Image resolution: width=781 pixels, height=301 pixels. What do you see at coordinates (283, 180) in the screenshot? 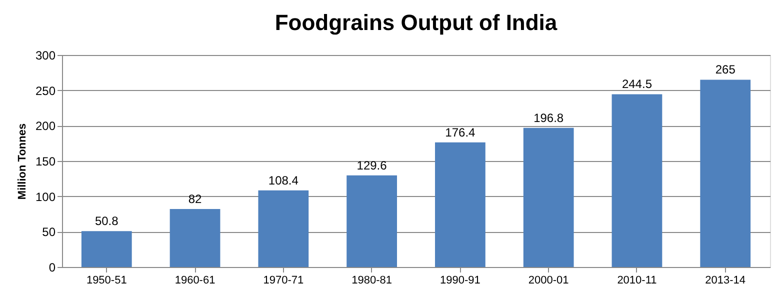
I see `data-label: 108.4` at bounding box center [283, 180].